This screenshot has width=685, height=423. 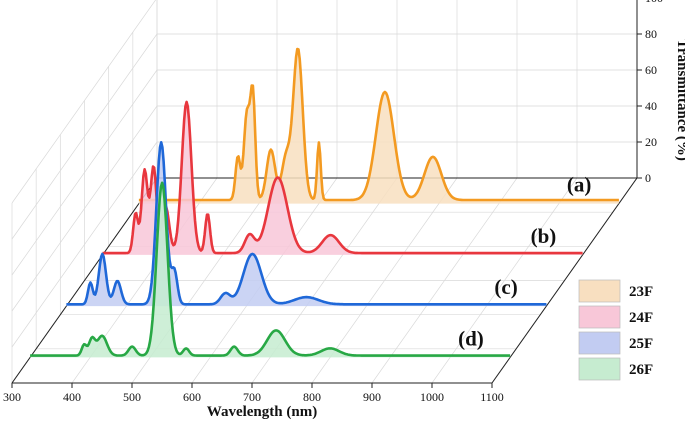 What do you see at coordinates (372, 397) in the screenshot?
I see `x-tick-label: 900` at bounding box center [372, 397].